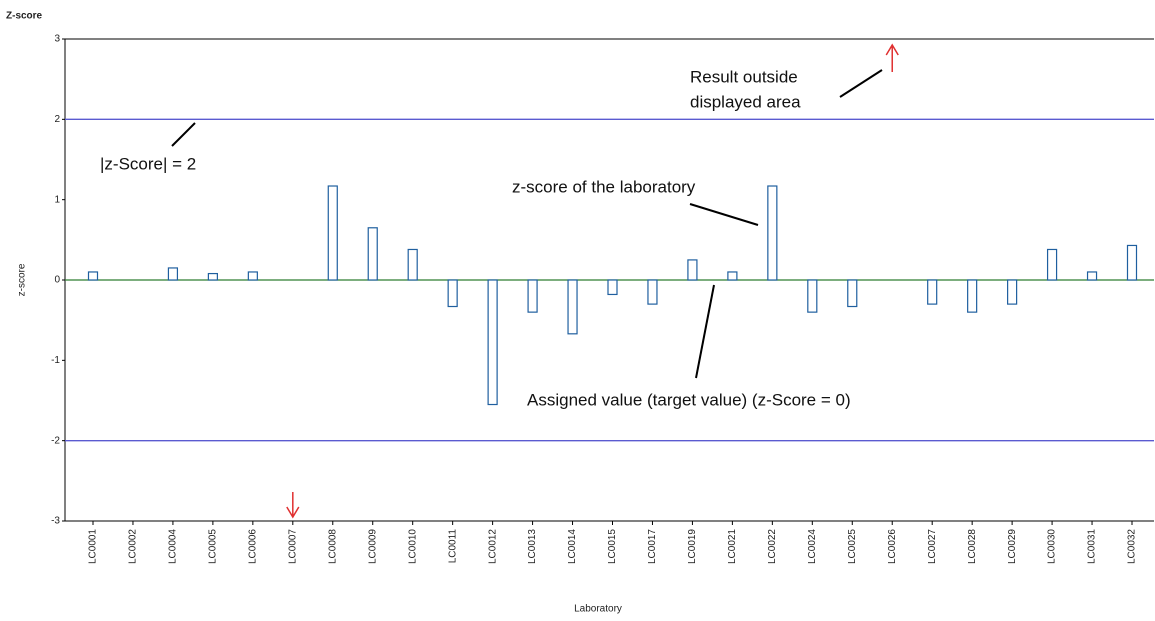 The width and height of the screenshot is (1155, 621). What do you see at coordinates (572, 546) in the screenshot?
I see `x-tick-label: LC0014` at bounding box center [572, 546].